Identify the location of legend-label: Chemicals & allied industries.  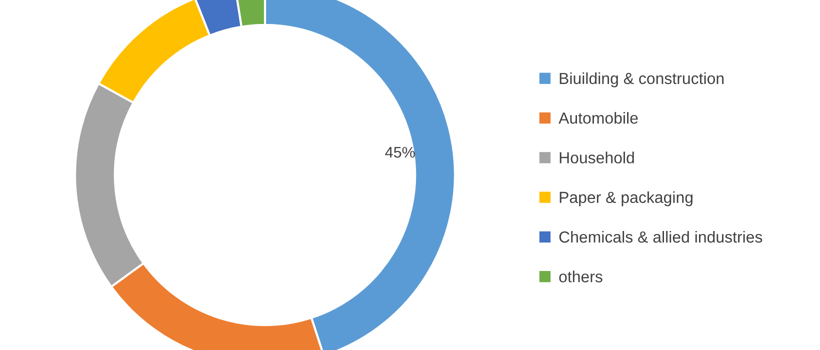
(660, 236).